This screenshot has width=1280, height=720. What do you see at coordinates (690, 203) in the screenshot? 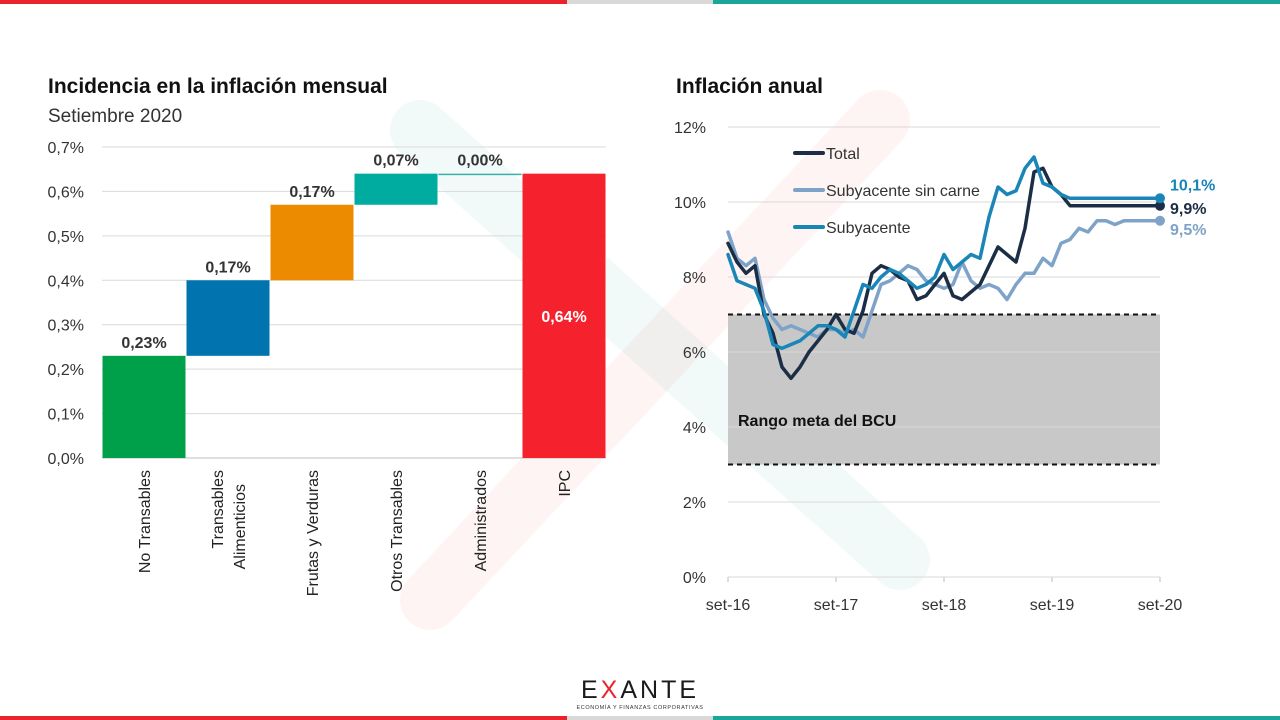
I see `y-tick-label: 10%` at bounding box center [690, 203].